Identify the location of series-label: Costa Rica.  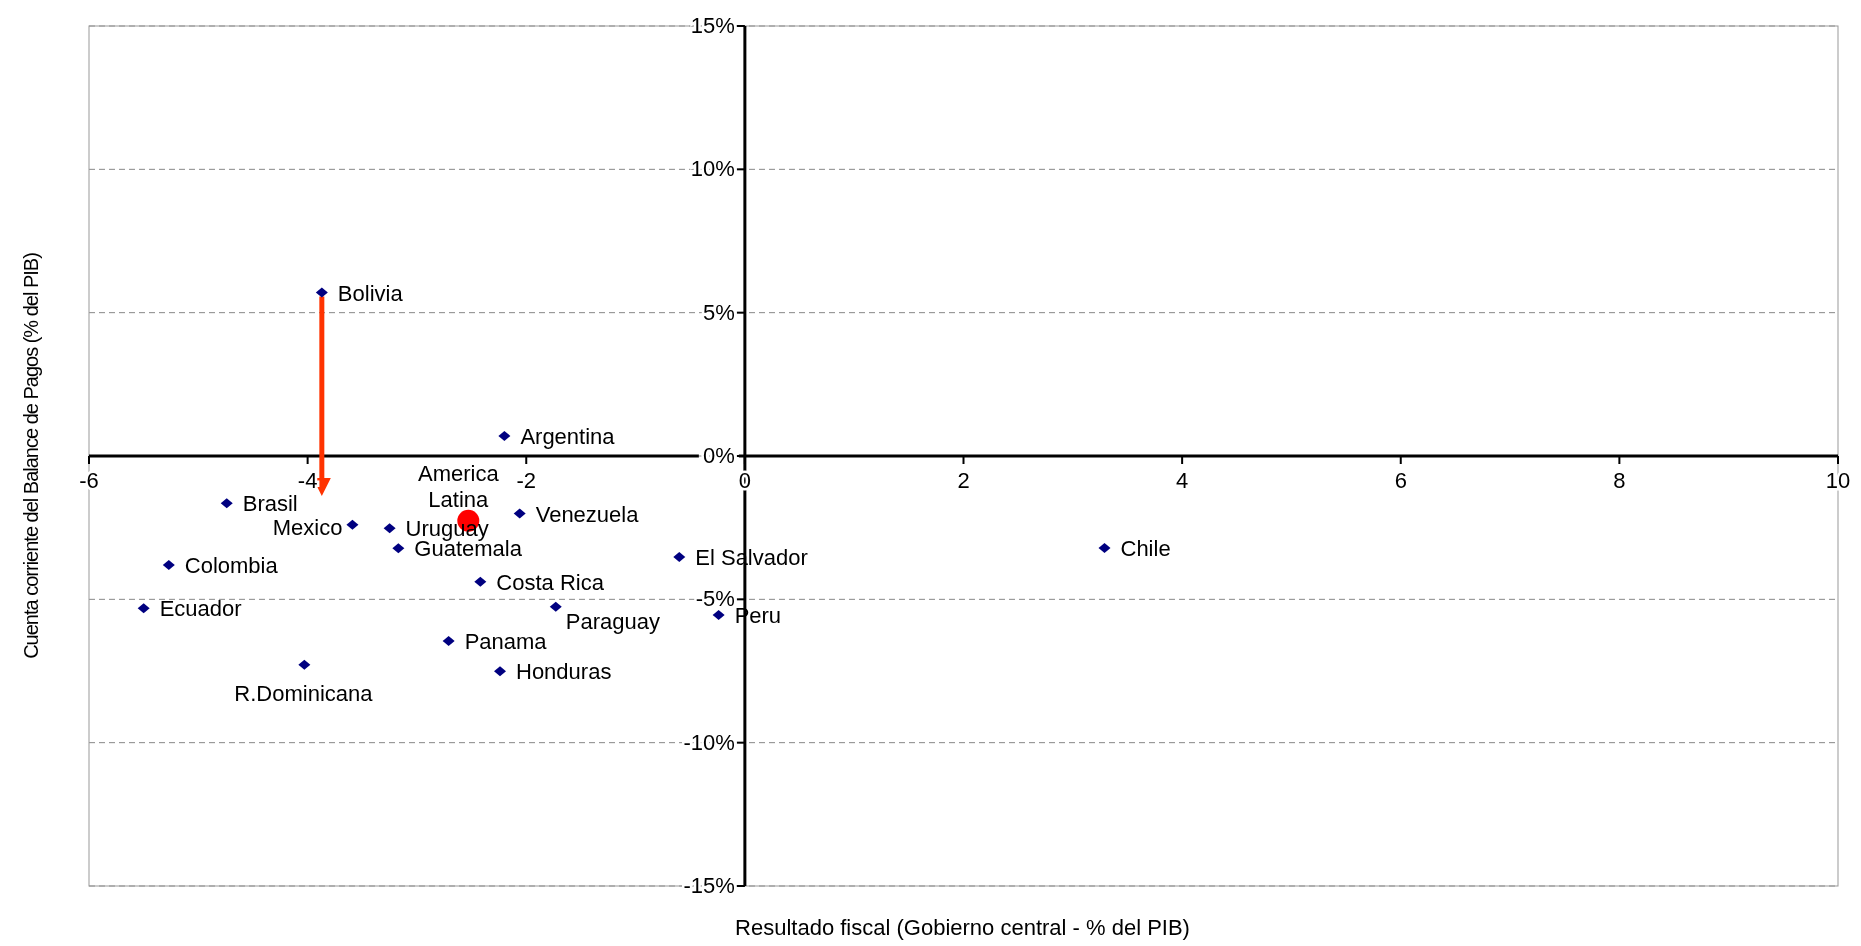
(550, 582).